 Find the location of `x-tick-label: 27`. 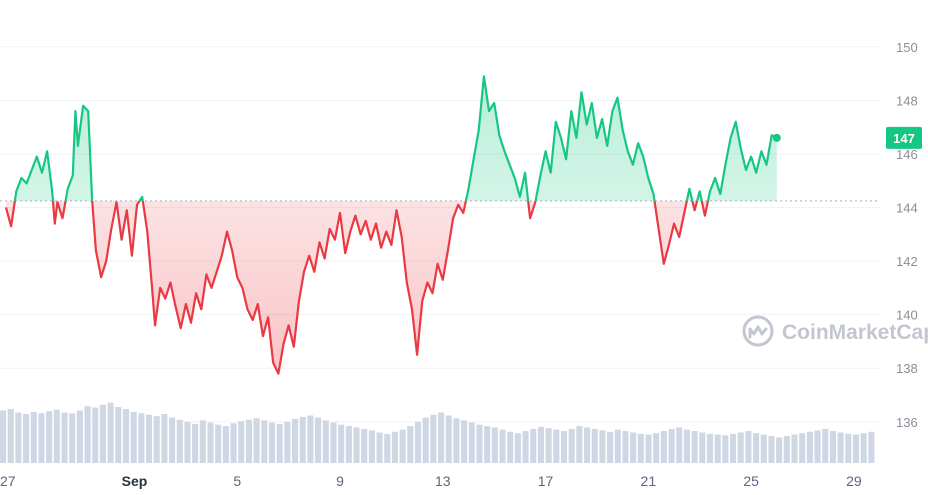

x-tick-label: 27 is located at coordinates (8, 481).